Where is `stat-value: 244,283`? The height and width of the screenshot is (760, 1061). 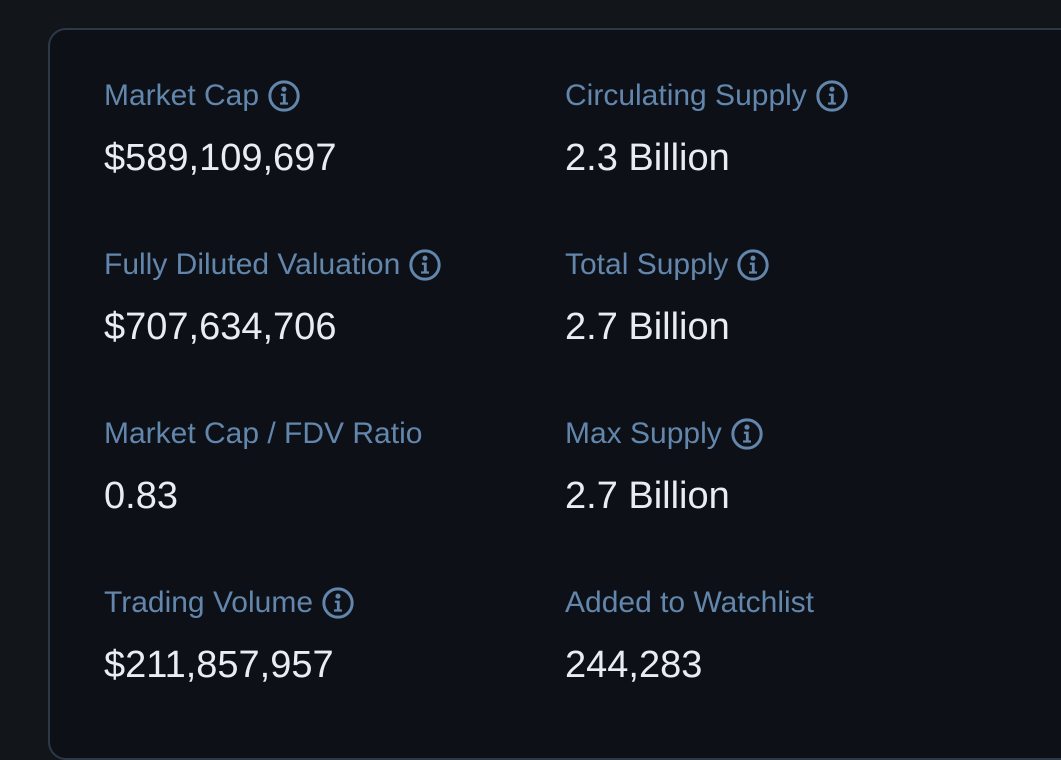 stat-value: 244,283 is located at coordinates (634, 665).